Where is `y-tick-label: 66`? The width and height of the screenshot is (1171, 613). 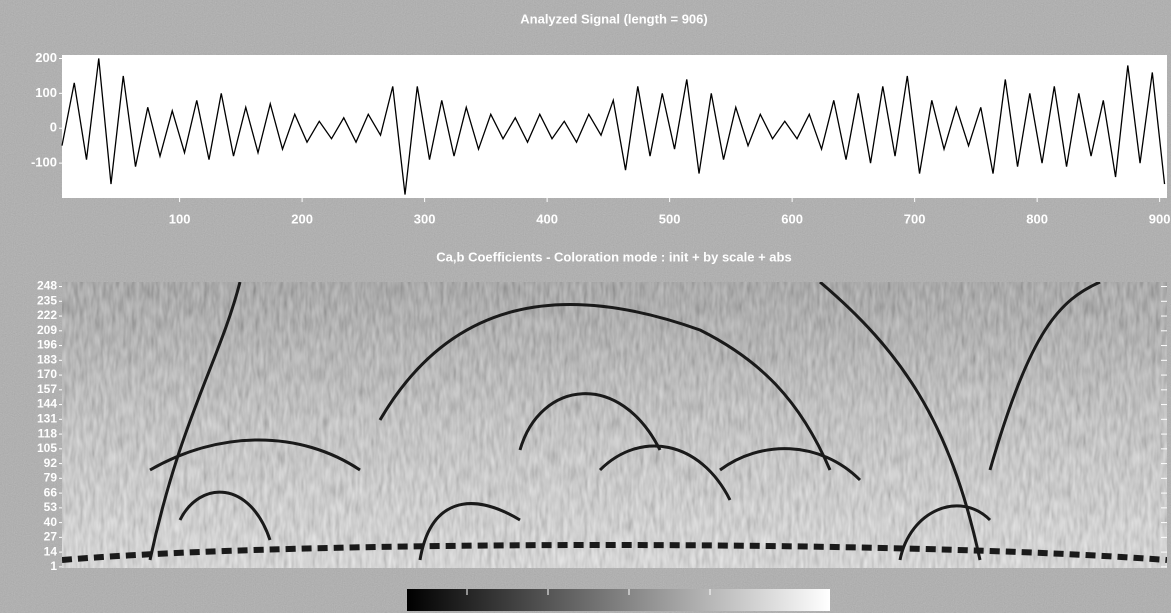 y-tick-label: 66 is located at coordinates (51, 492).